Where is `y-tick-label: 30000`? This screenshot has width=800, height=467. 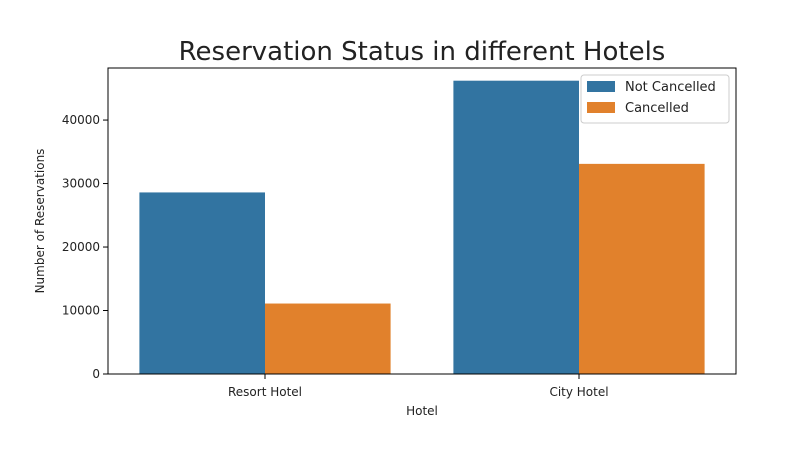 y-tick-label: 30000 is located at coordinates (81, 184).